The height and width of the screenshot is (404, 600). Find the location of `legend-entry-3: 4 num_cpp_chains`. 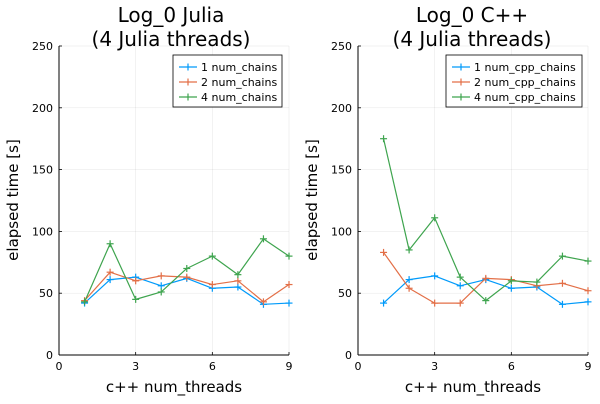

legend-entry-3: 4 num_cpp_chains is located at coordinates (525, 97).